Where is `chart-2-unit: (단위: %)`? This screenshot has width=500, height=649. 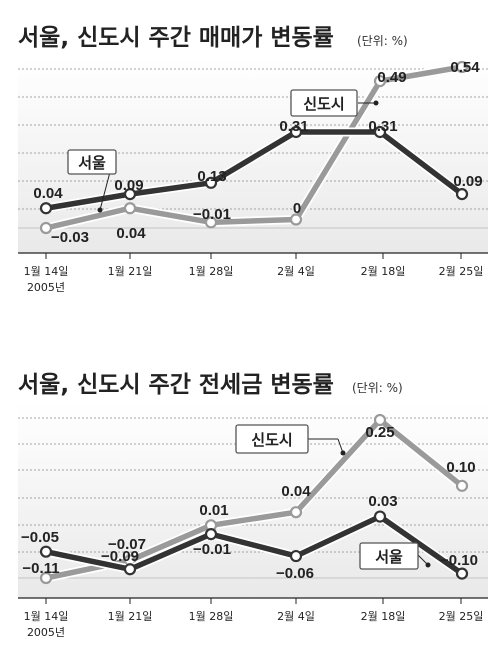 chart-2-unit: (단위: %) is located at coordinates (377, 388).